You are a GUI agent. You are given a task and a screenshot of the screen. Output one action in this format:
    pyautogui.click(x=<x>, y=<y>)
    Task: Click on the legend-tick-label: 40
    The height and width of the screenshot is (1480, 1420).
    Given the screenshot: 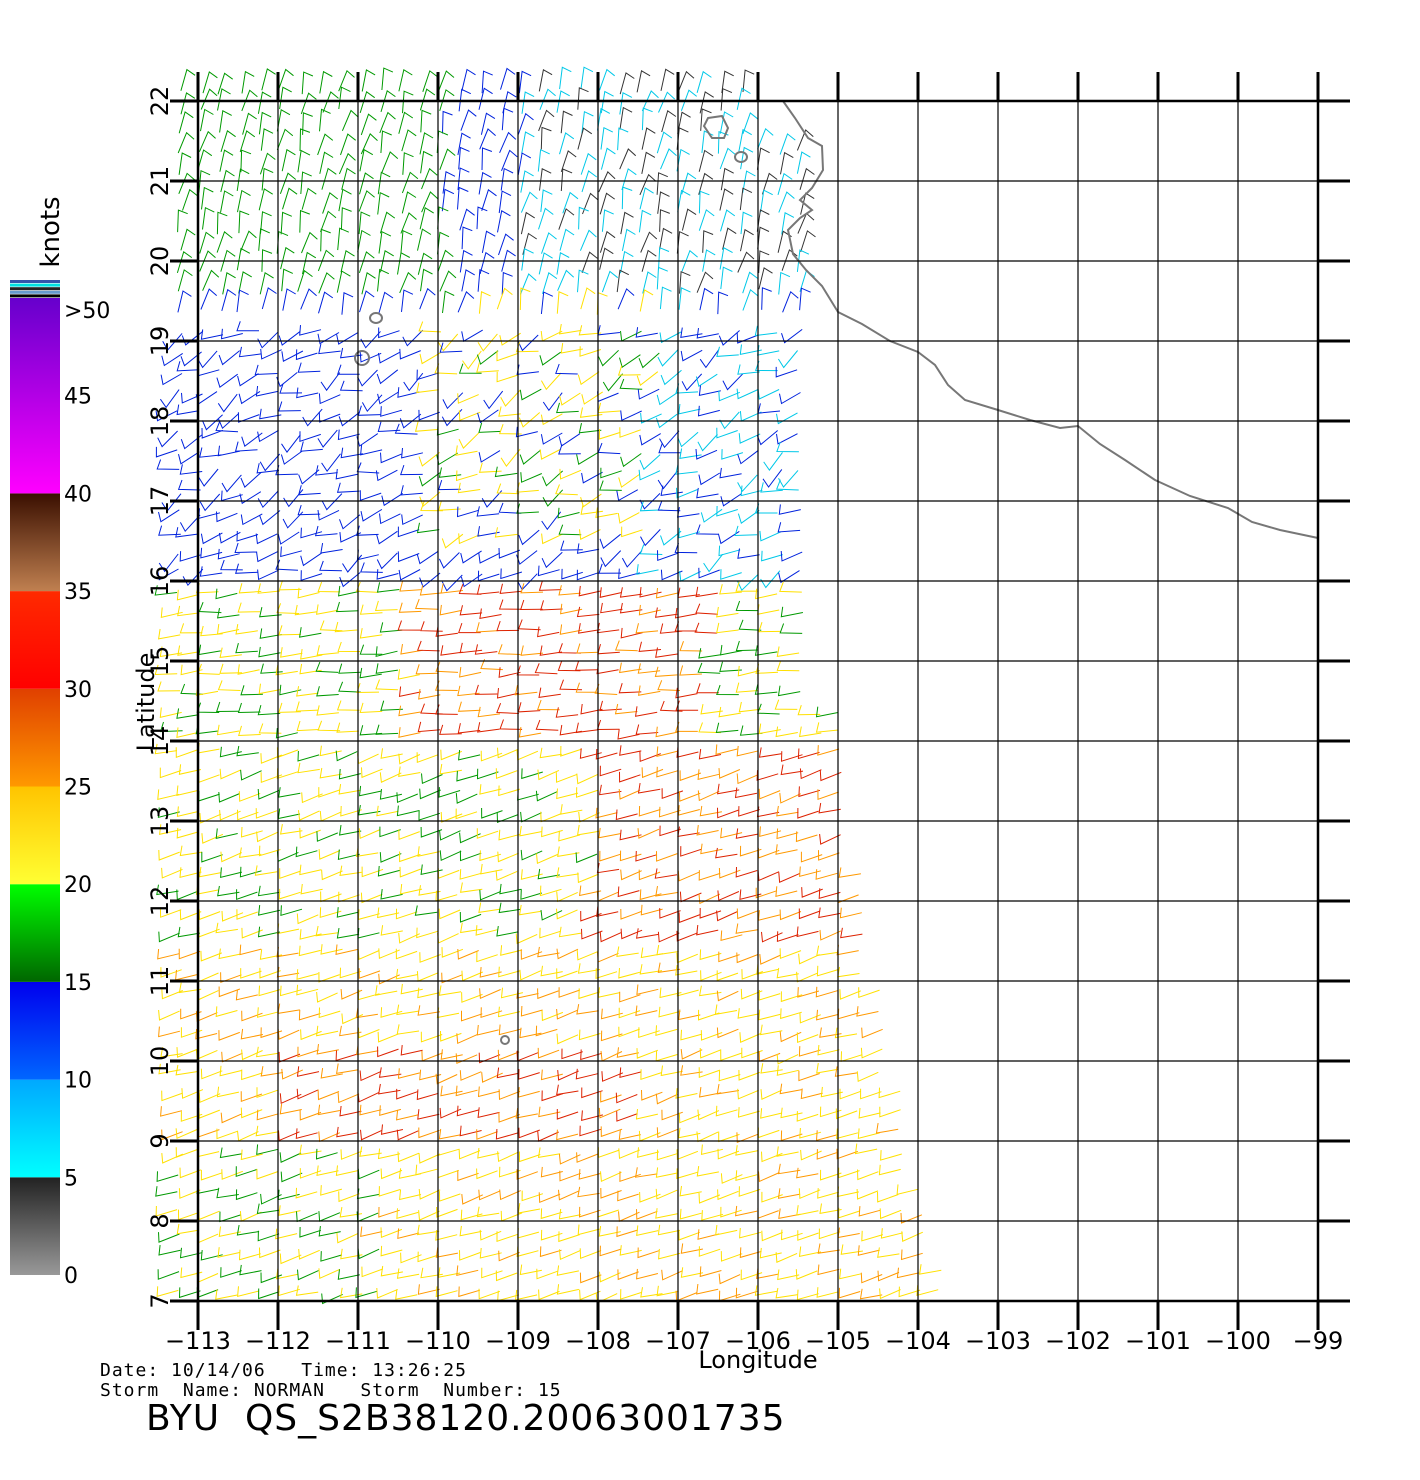 What is the action you would take?
    pyautogui.click(x=78, y=494)
    